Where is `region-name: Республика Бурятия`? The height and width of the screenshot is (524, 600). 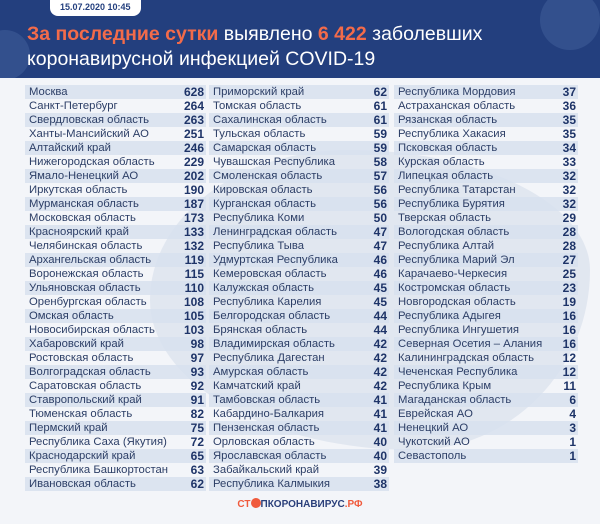
region-name: Республика Бурятия is located at coordinates (451, 204).